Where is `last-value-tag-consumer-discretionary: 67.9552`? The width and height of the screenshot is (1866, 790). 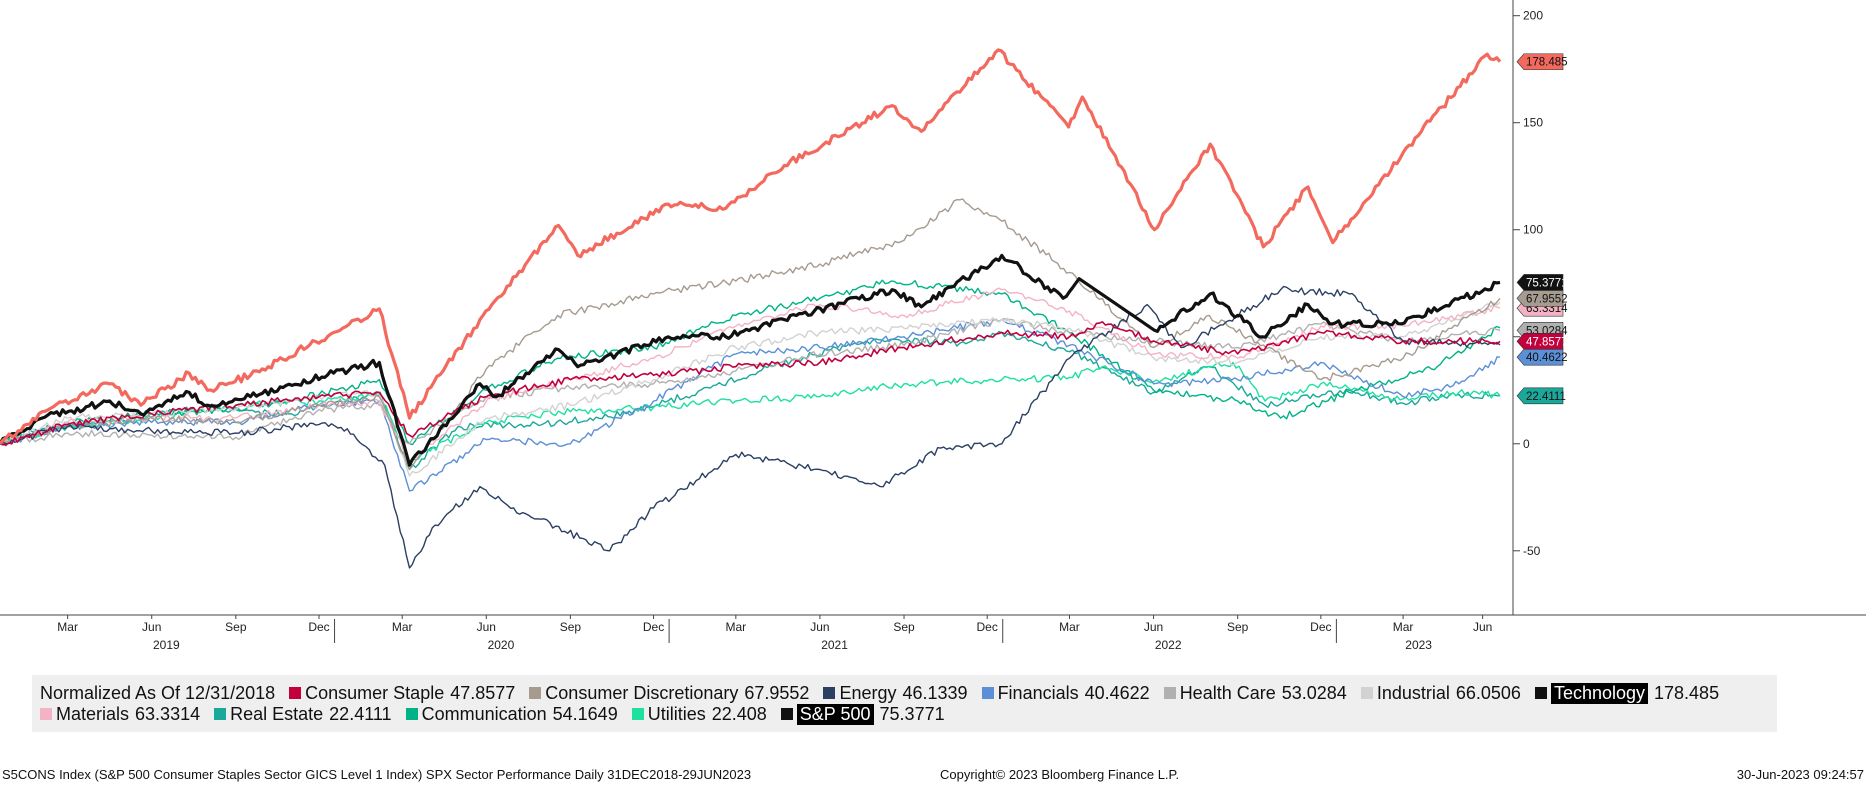 last-value-tag-consumer-discretionary: 67.9552 is located at coordinates (1542, 298).